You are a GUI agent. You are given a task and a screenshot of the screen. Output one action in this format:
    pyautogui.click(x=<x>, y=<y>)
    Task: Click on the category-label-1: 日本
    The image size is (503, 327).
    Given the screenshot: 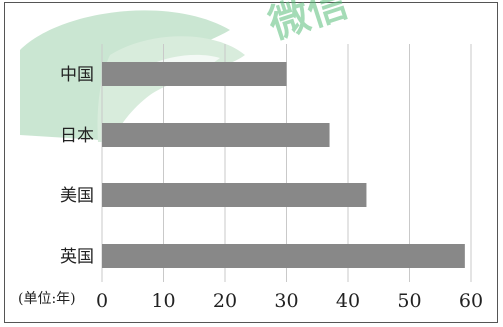 What is the action you would take?
    pyautogui.click(x=77, y=136)
    